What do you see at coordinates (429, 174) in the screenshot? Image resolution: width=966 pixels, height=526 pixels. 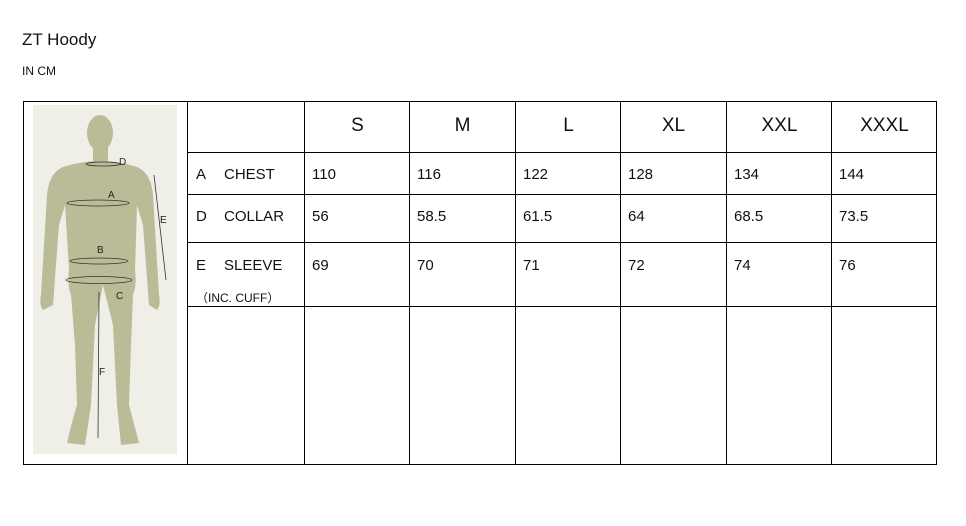 I see `cell: 116` at bounding box center [429, 174].